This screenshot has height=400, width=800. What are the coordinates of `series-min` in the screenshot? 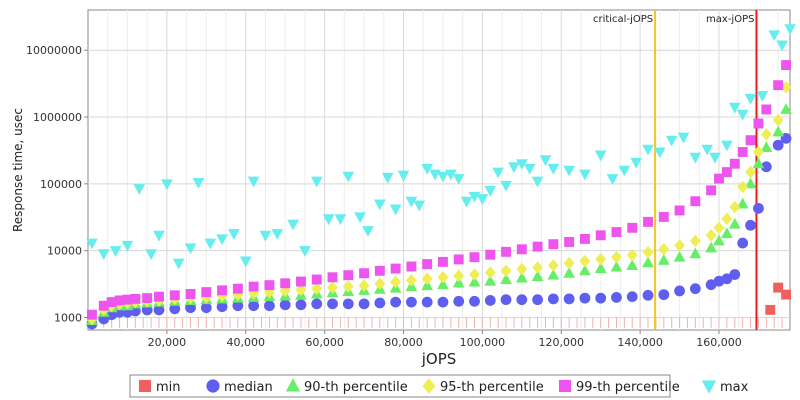 It's located at (778, 298).